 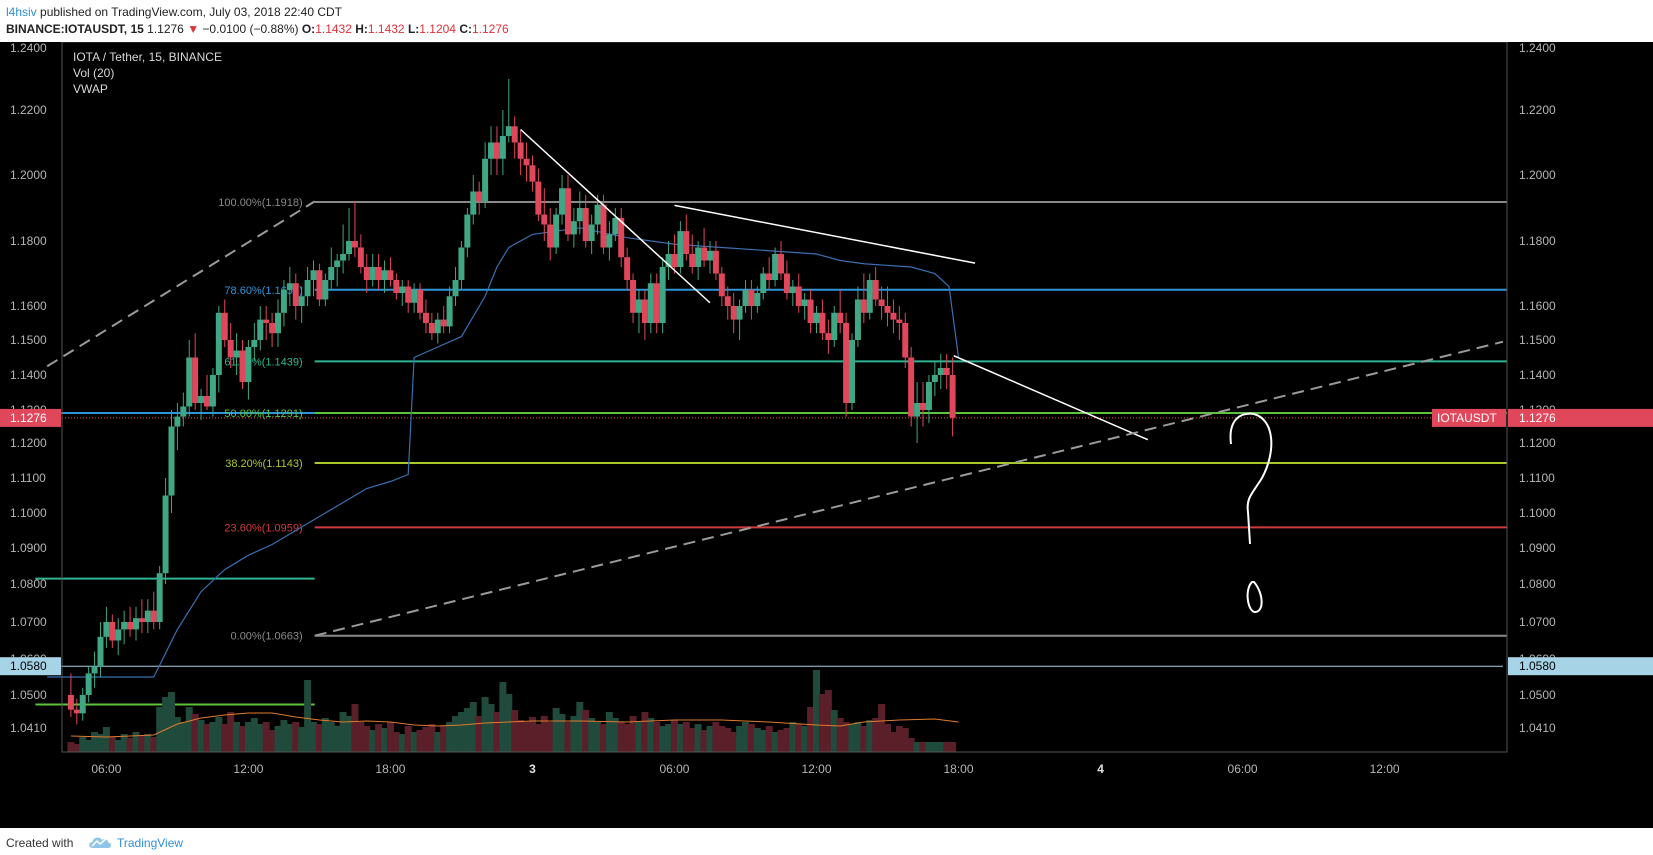 I want to click on price-tick-label-left: 1.0900, so click(x=28, y=548).